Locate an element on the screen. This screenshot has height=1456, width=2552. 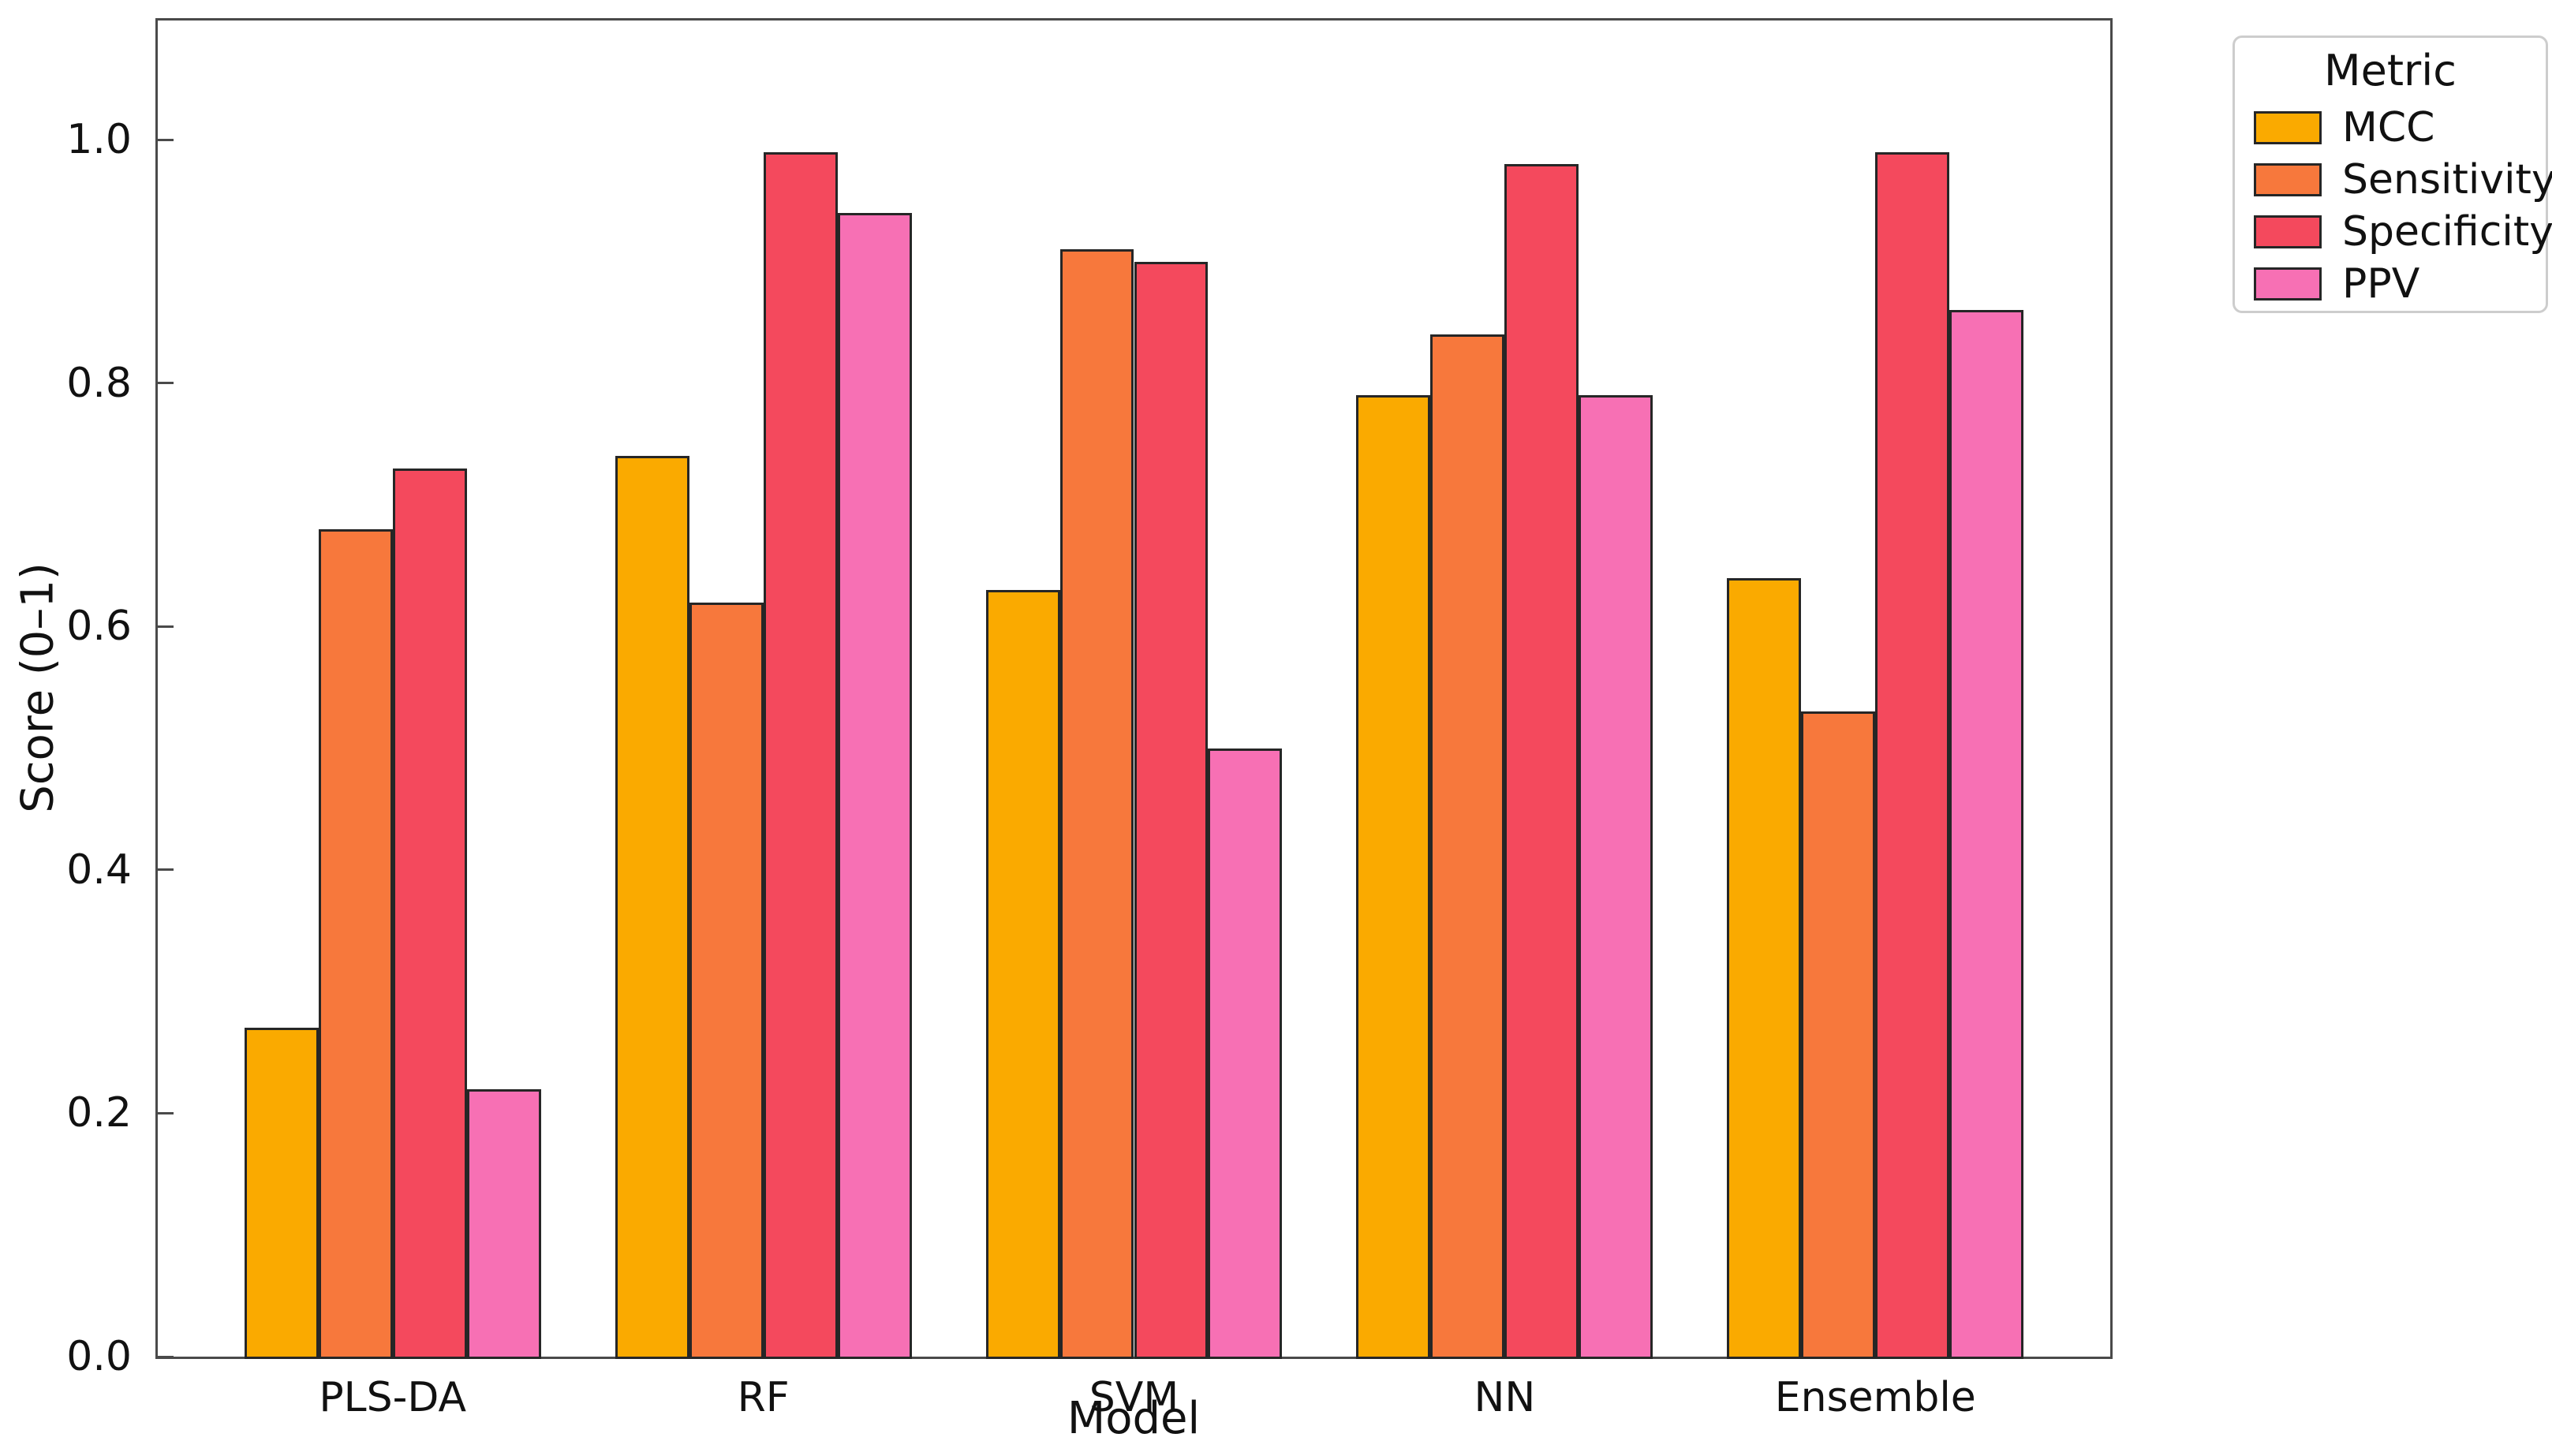
x-tick-label-NN: NN is located at coordinates (1505, 1397).